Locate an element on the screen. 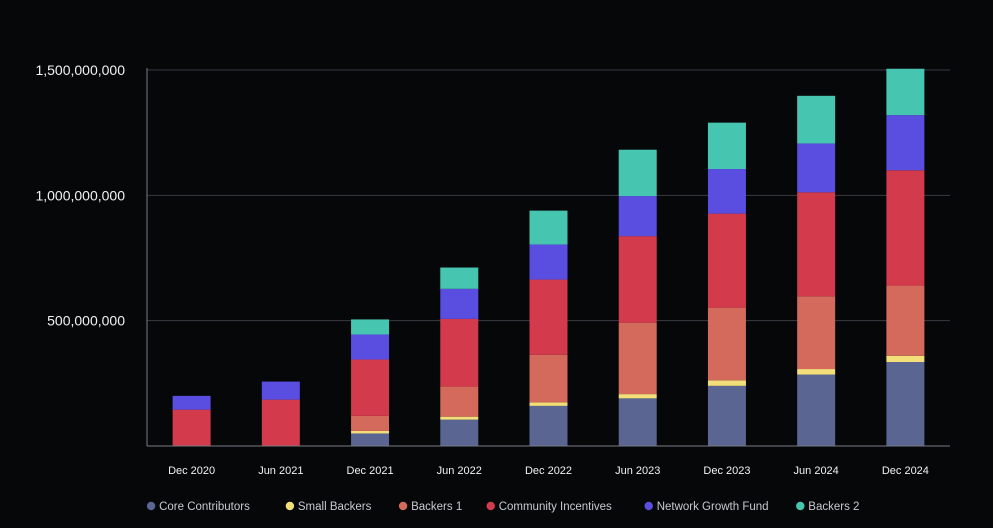  bar-core-contributors-dec-2022 is located at coordinates (548, 425).